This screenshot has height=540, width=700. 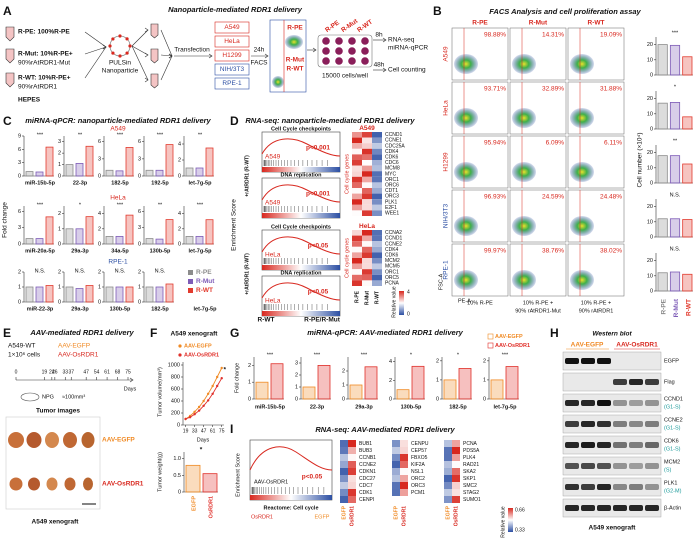 I want to click on group-label: +rAtRDR1 (R-WT), so click(x=247, y=274).